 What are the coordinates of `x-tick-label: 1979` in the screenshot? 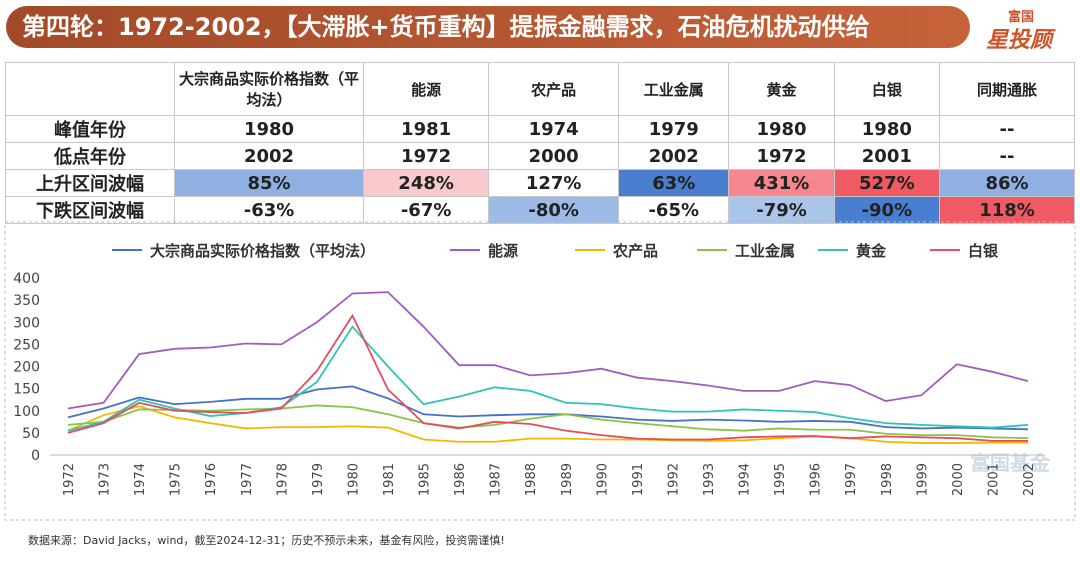 It's located at (318, 479).